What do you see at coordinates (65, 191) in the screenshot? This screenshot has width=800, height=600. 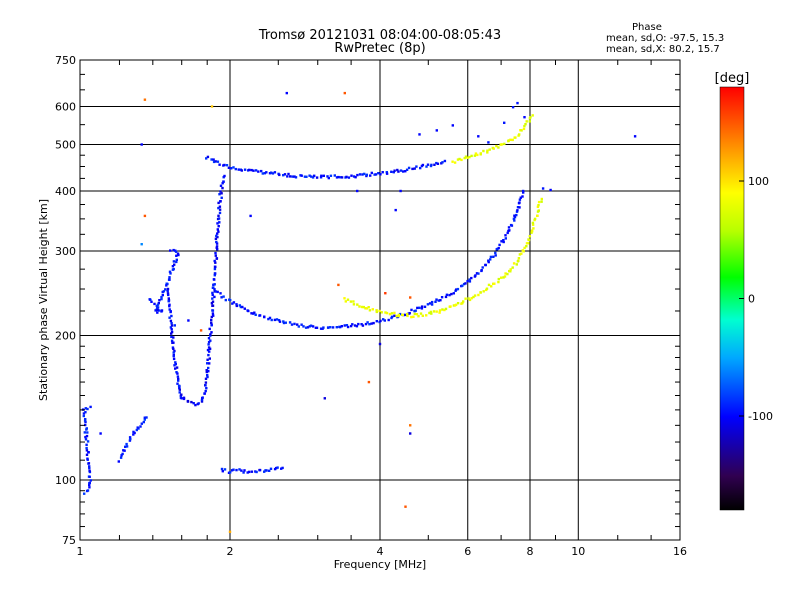 I see `y-tick-label: 400` at bounding box center [65, 191].